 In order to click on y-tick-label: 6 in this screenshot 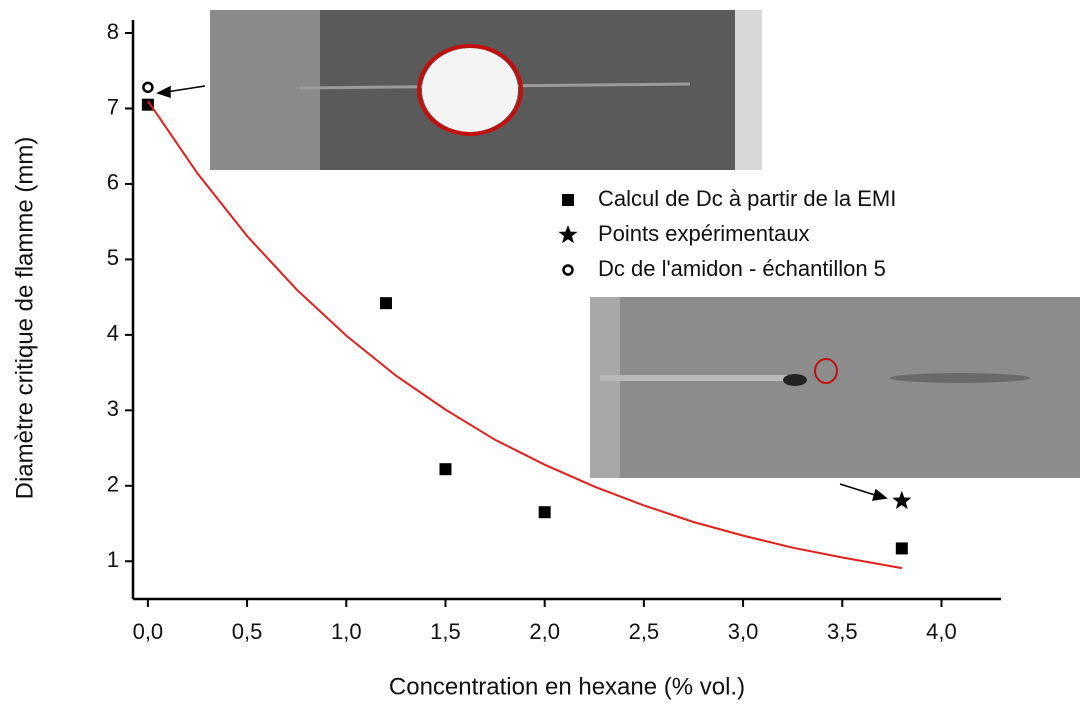, I will do `click(113, 182)`.